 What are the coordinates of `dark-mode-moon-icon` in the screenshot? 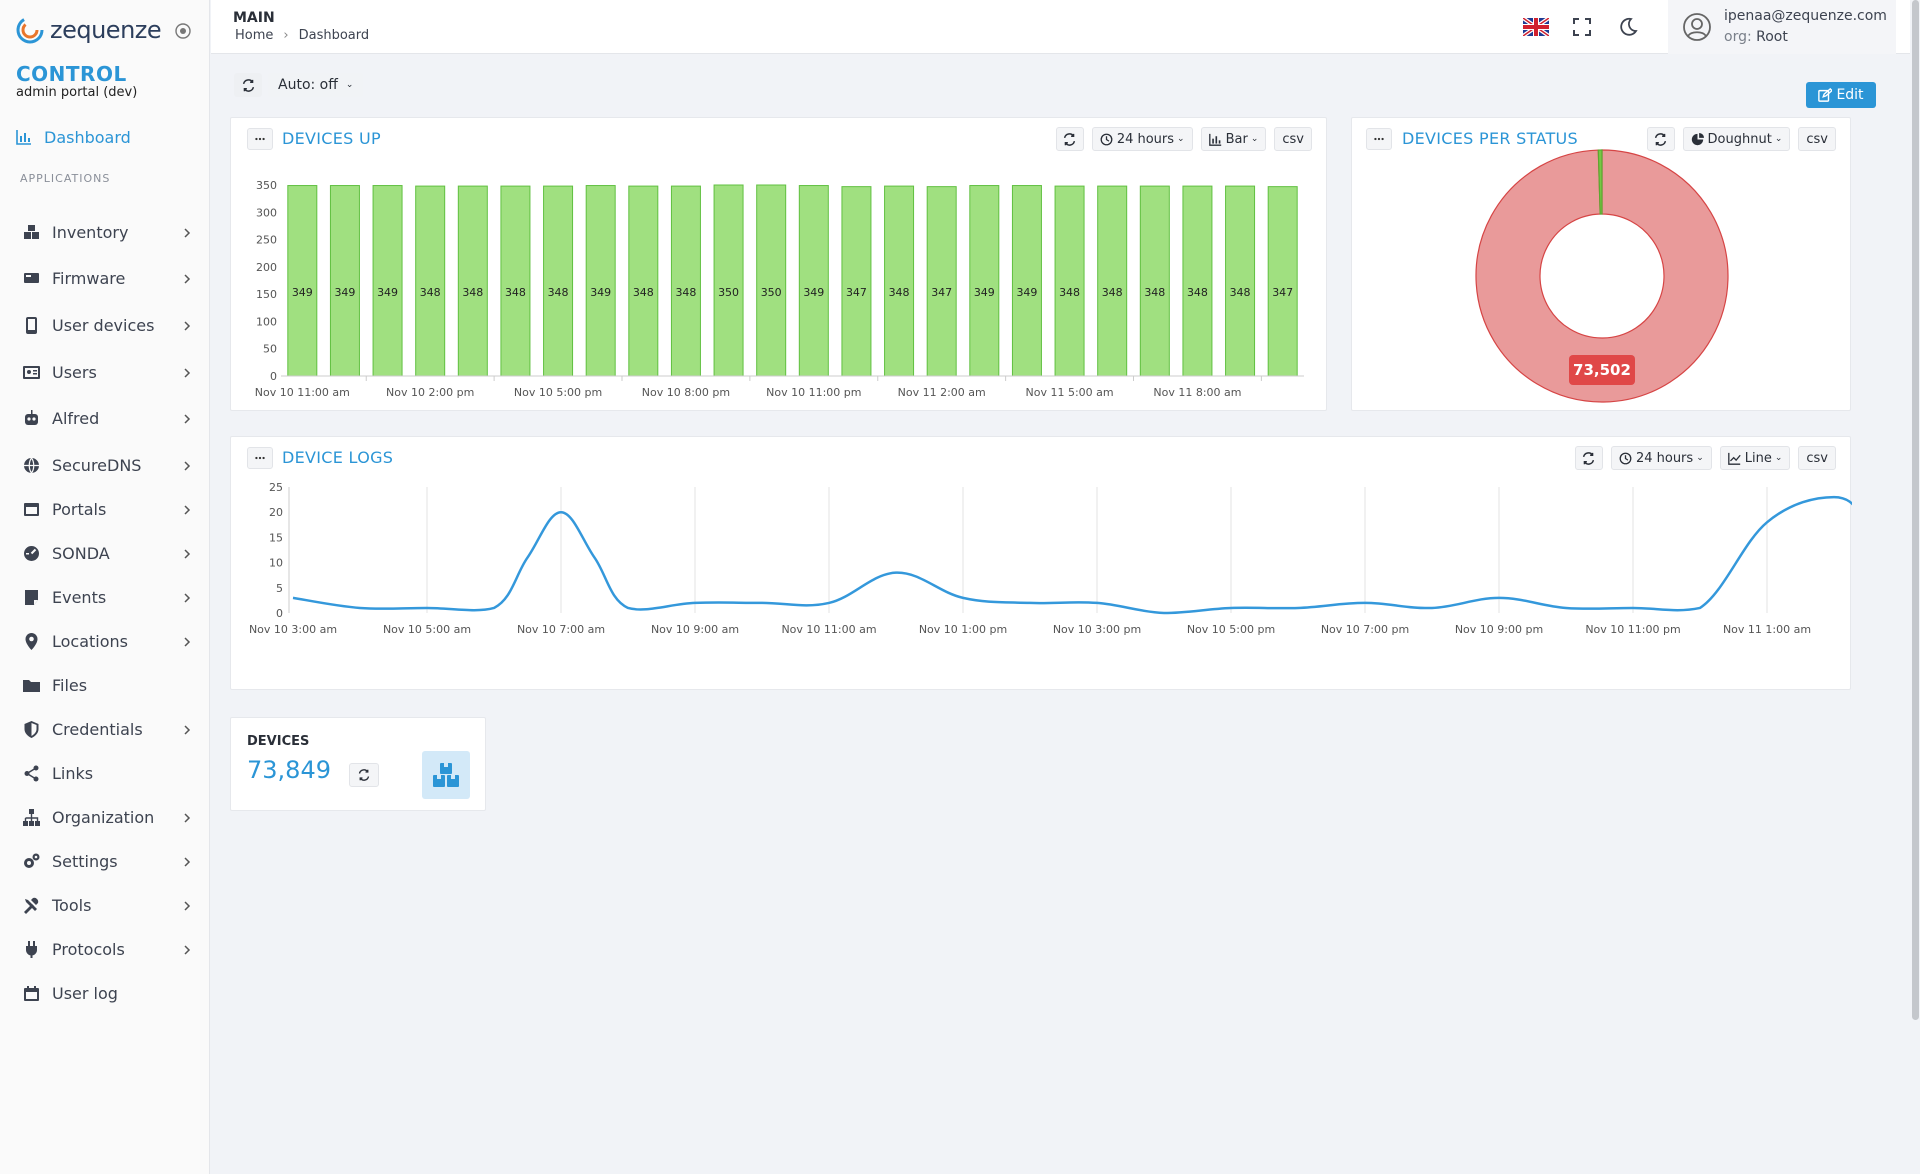 It's located at (1628, 27).